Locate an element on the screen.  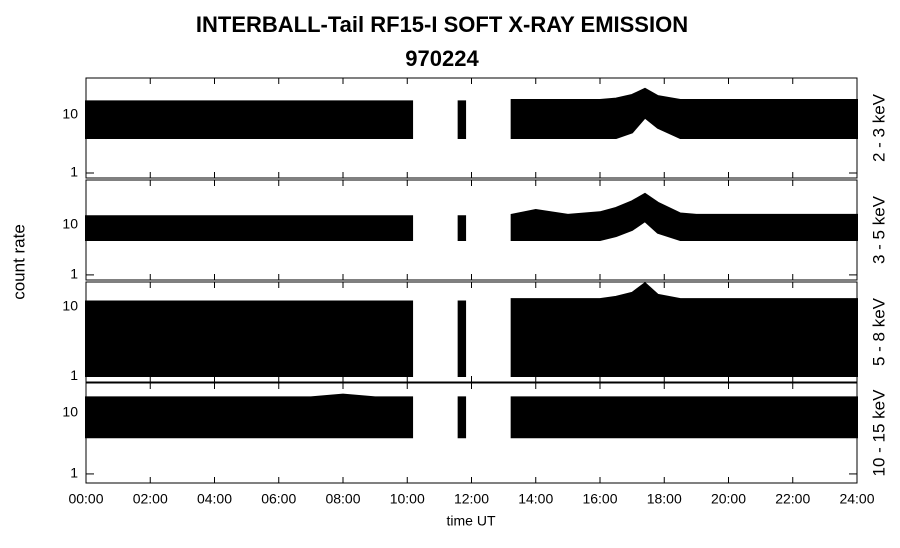
x-tick-label: 22:00 is located at coordinates (792, 499).